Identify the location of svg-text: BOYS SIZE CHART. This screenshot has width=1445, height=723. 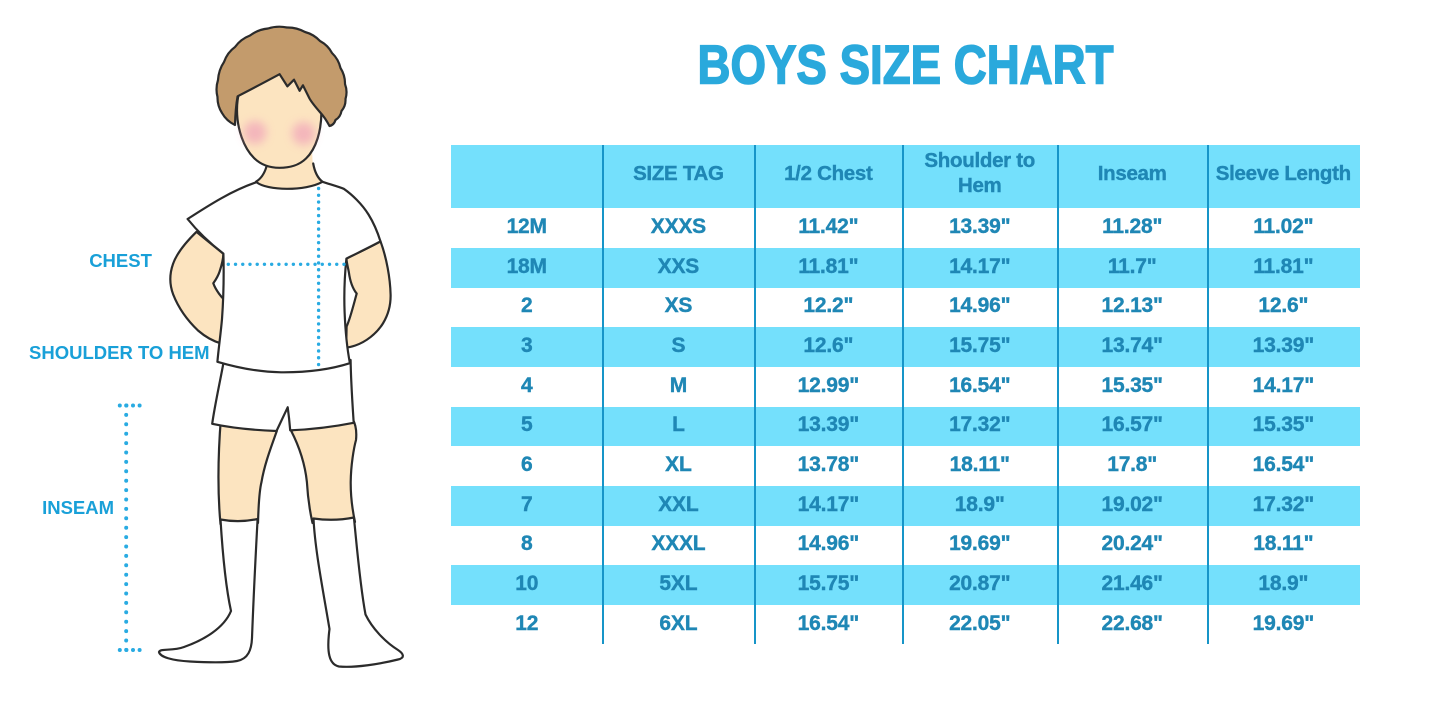
(906, 65).